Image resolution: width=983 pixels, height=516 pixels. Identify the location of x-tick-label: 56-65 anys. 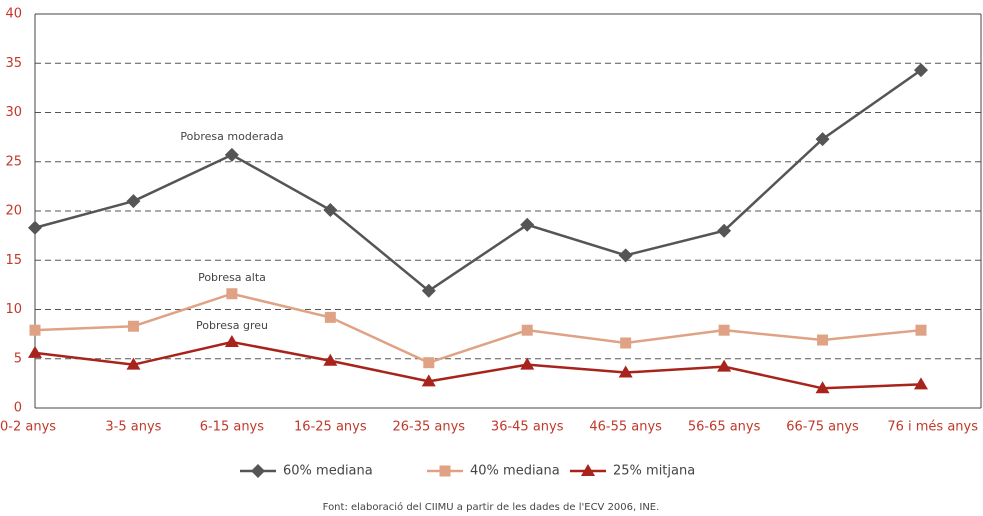
(724, 427).